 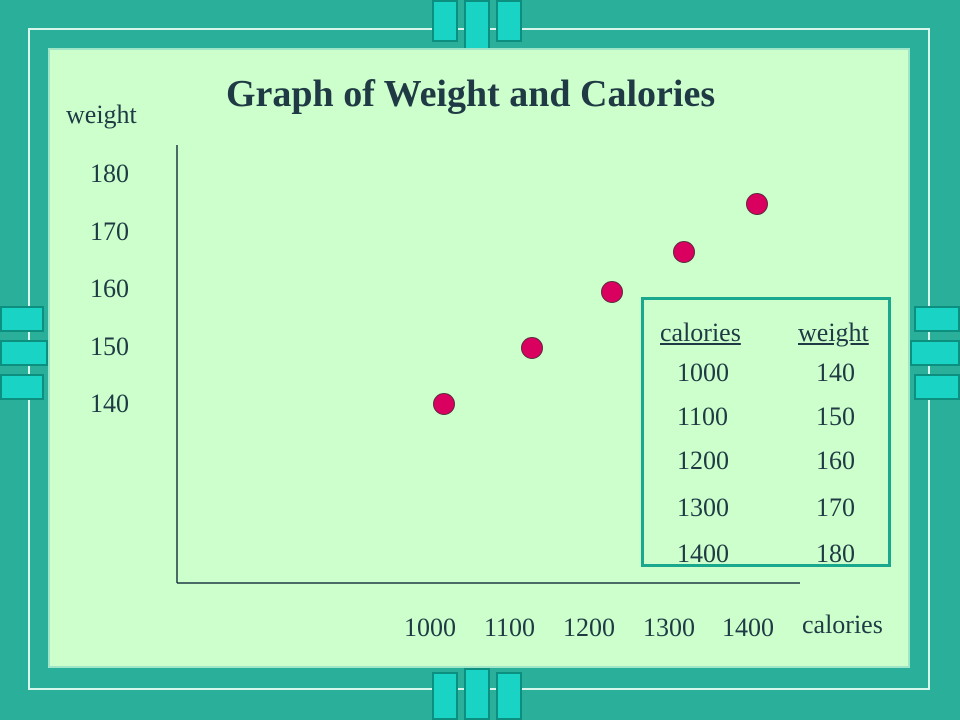 What do you see at coordinates (835, 507) in the screenshot?
I see `table-cell-weight: 170` at bounding box center [835, 507].